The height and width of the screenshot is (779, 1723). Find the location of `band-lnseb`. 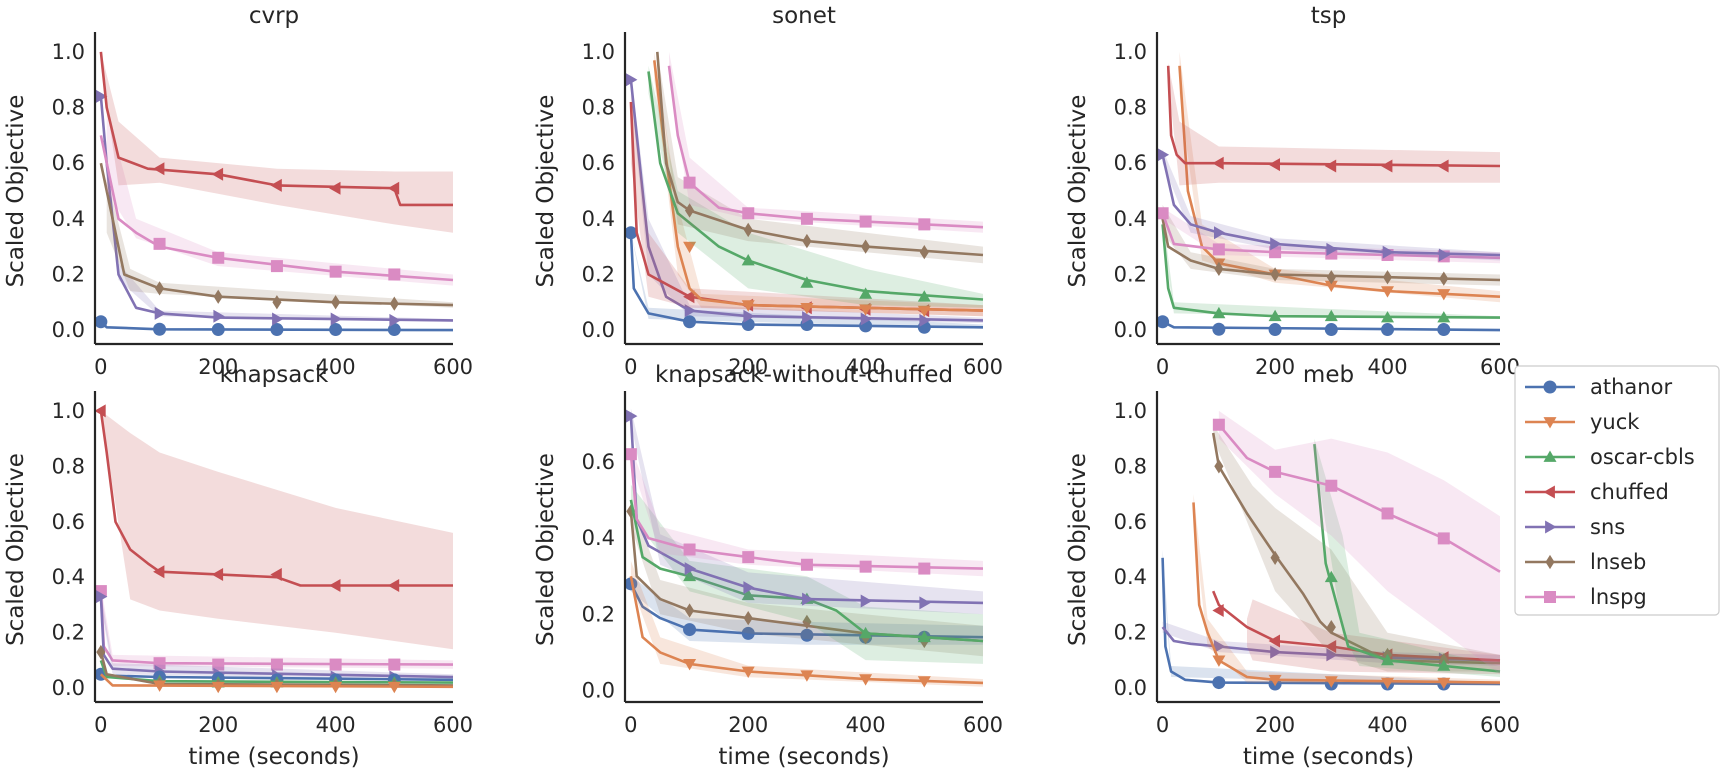

band-lnseb is located at coordinates (806, 578).